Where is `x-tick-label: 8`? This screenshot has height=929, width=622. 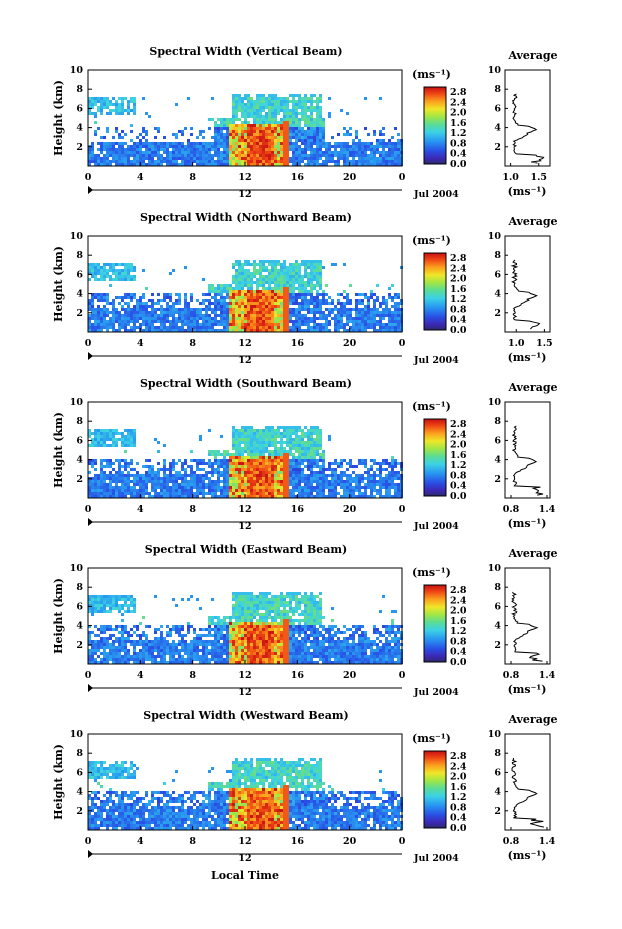
x-tick-label: 8 is located at coordinates (192, 841).